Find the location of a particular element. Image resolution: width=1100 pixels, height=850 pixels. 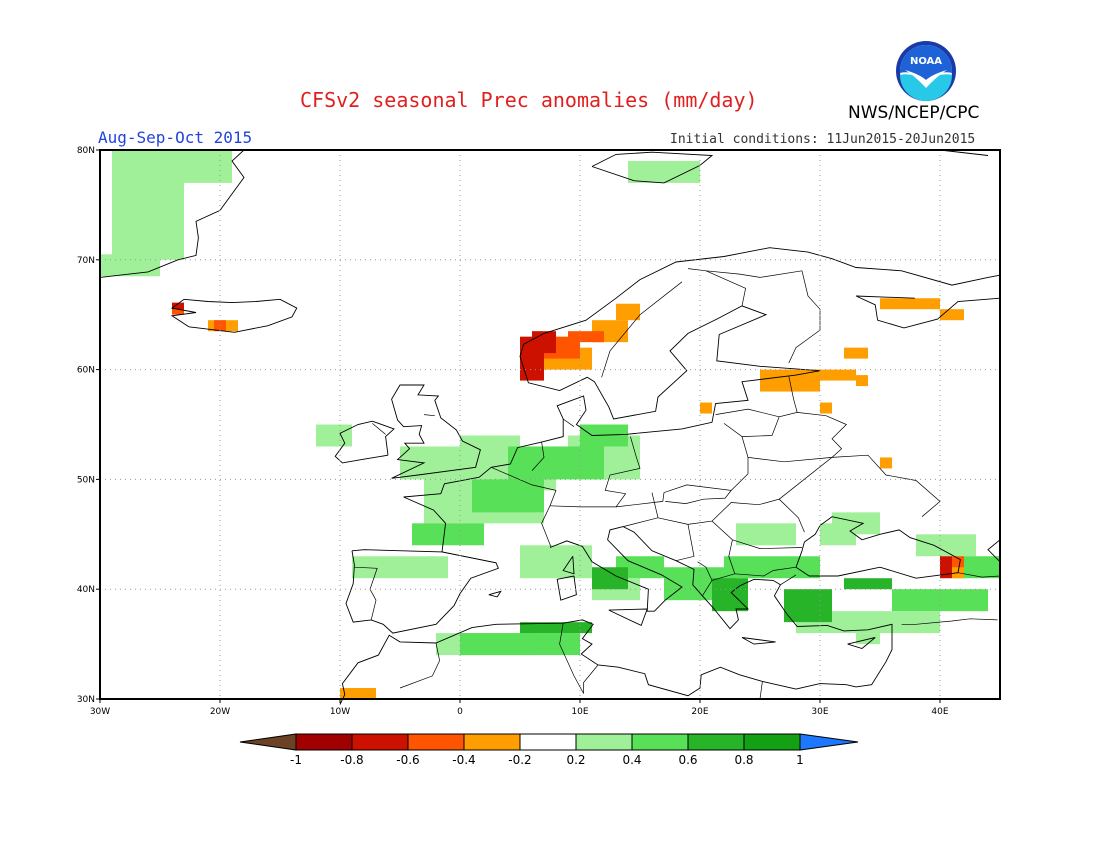

colorbar-label: 0.8 is located at coordinates (743, 760).